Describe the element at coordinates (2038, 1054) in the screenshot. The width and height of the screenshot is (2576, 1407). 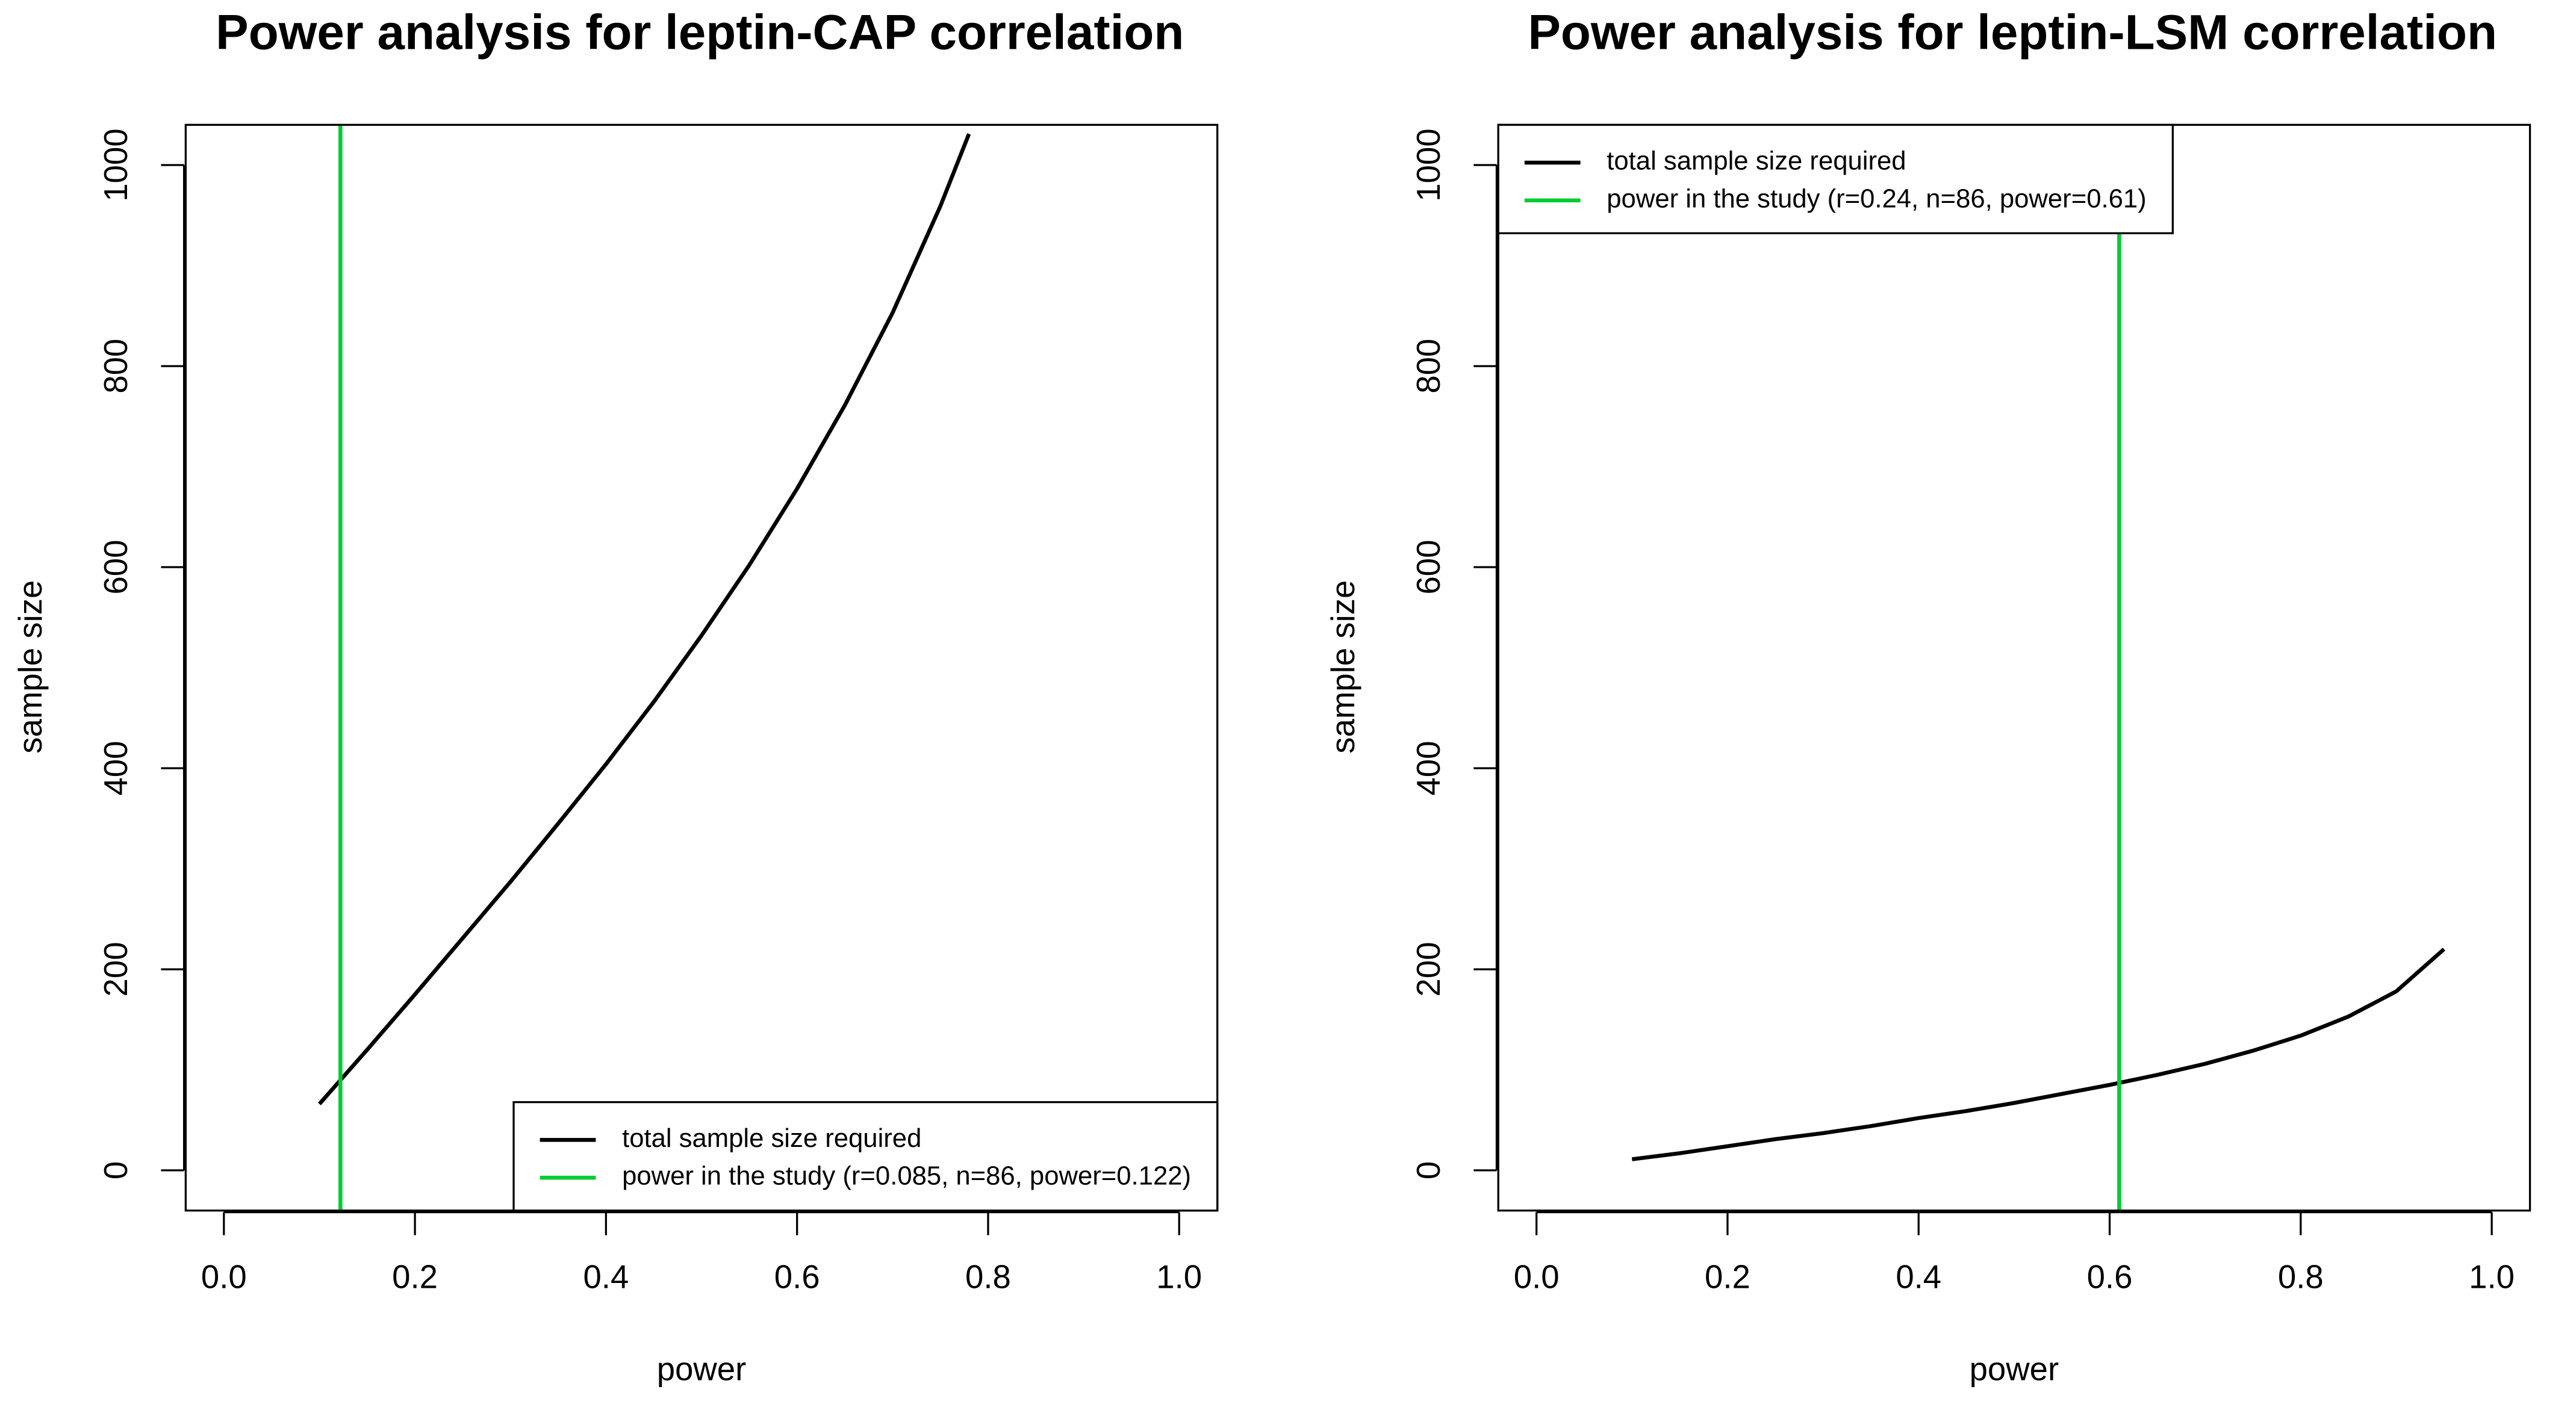
I see `data-line` at that location.